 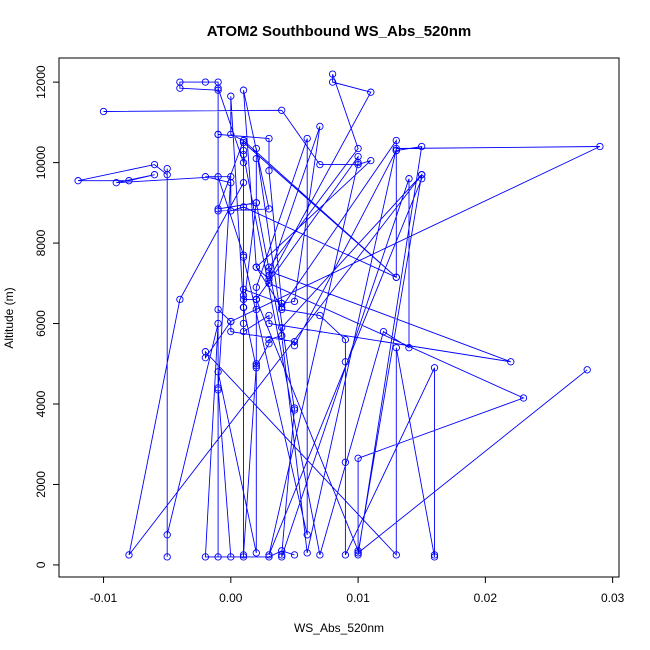 What do you see at coordinates (41, 82) in the screenshot?
I see `y-tick-label: 12000` at bounding box center [41, 82].